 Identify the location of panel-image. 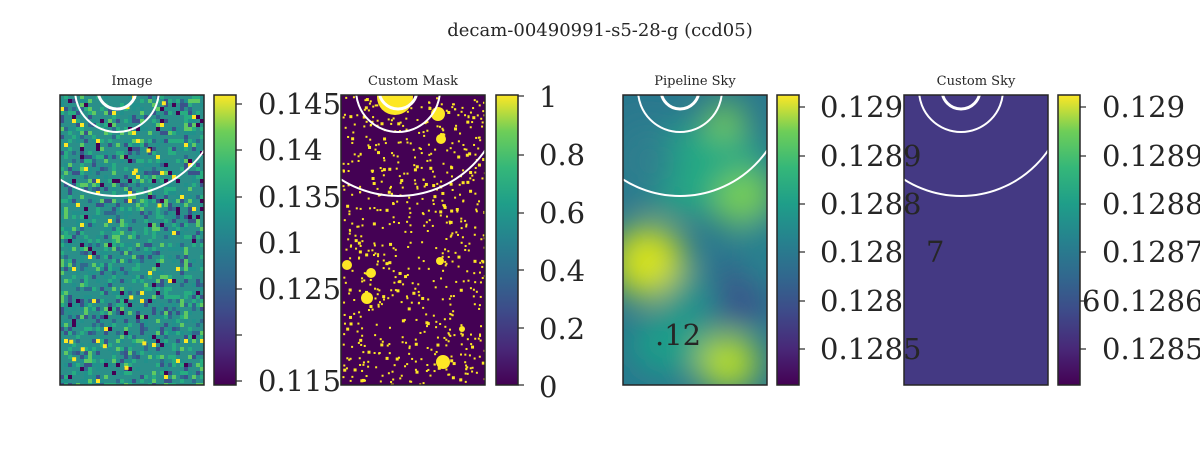
(132, 240).